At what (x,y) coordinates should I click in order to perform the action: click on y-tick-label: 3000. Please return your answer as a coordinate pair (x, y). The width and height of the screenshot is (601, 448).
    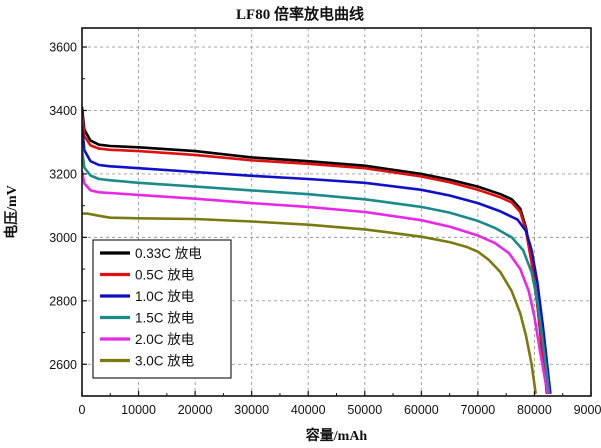
    Looking at the image, I should click on (63, 238).